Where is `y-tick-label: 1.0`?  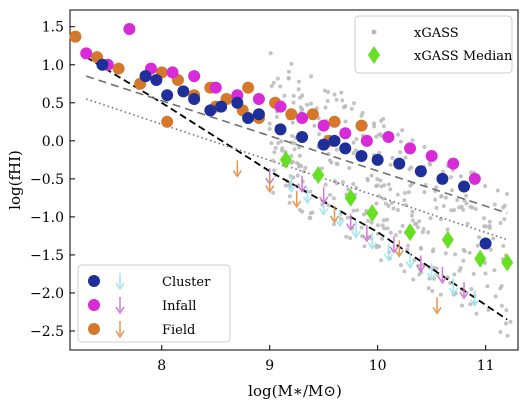
y-tick-label: 1.0 is located at coordinates (53, 66).